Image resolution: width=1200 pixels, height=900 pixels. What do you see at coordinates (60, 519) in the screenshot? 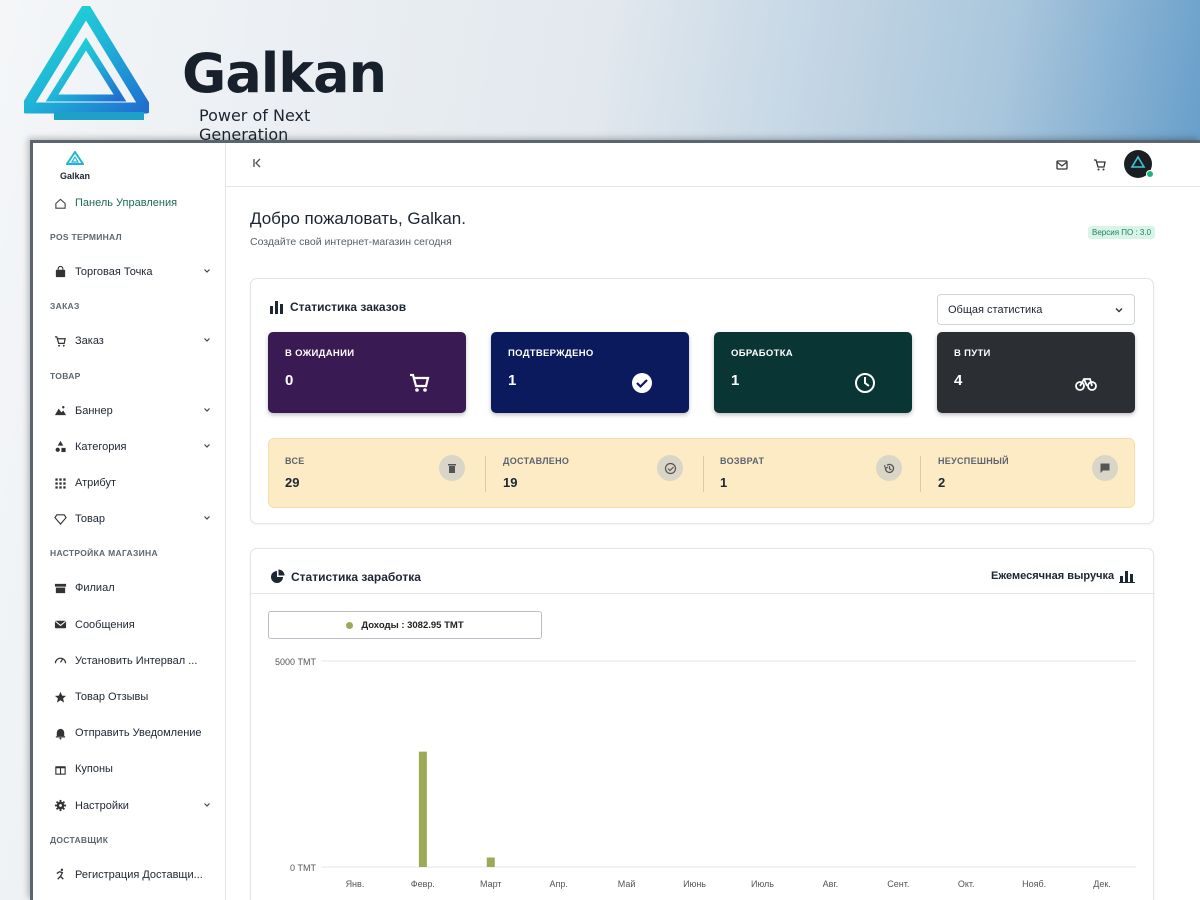
I see `diamond-icon` at bounding box center [60, 519].